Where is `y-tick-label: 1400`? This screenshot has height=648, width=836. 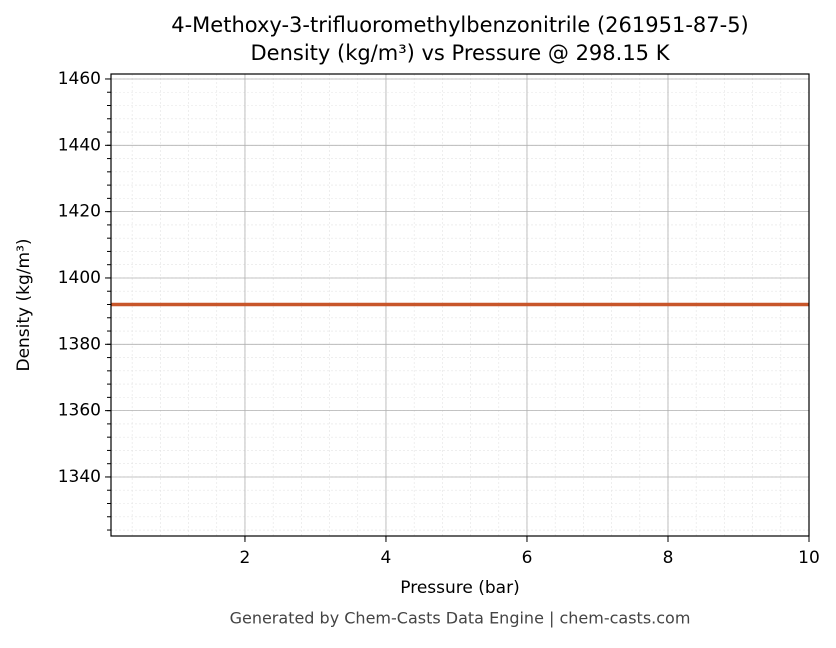
y-tick-label: 1400 is located at coordinates (79, 278).